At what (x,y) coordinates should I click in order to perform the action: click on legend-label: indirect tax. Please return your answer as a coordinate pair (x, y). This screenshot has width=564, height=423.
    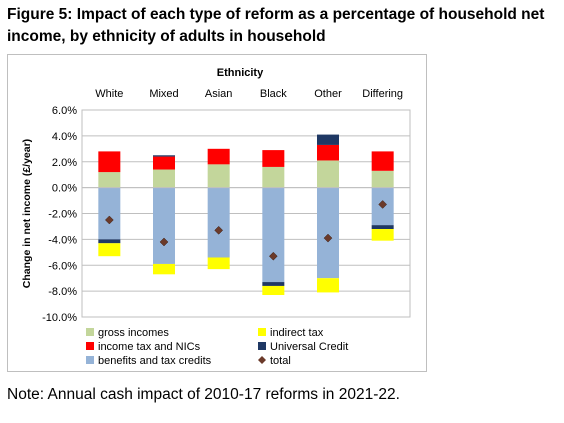
    Looking at the image, I should click on (297, 333).